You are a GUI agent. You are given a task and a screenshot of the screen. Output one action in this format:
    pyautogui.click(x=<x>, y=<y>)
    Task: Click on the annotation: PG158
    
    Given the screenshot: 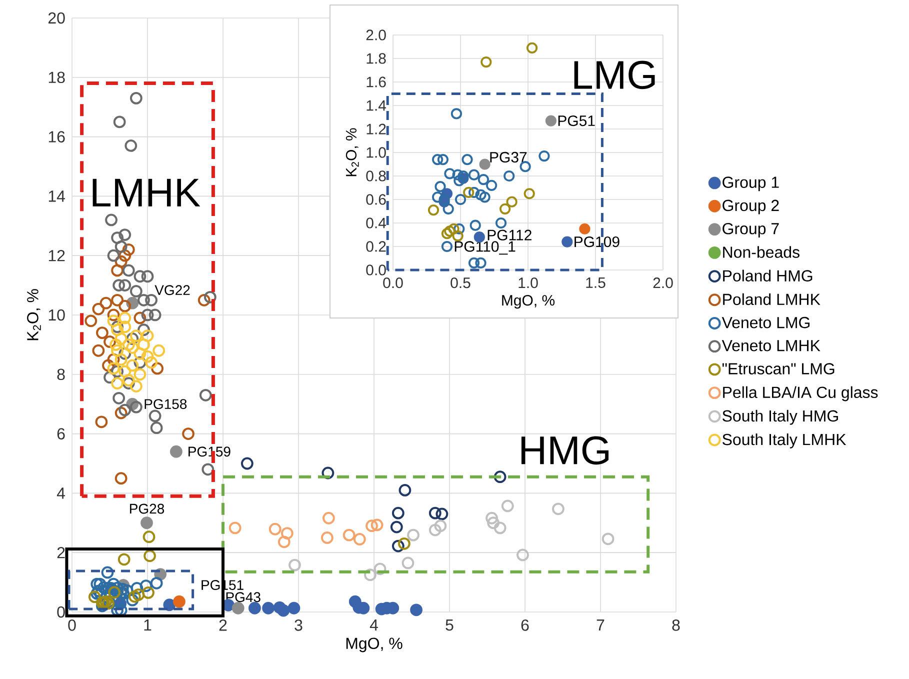 What is the action you would take?
    pyautogui.click(x=165, y=404)
    